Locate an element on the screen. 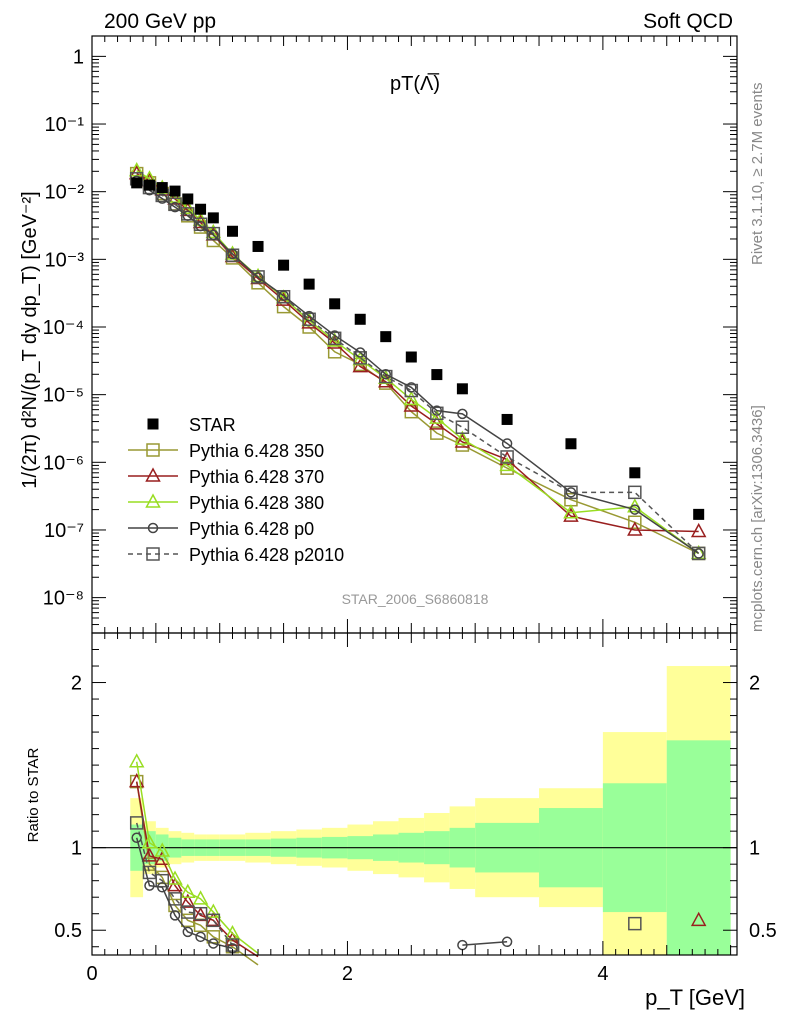 The width and height of the screenshot is (786, 1024). analysis-watermark: STAR_2006_S6860818 is located at coordinates (415, 599).